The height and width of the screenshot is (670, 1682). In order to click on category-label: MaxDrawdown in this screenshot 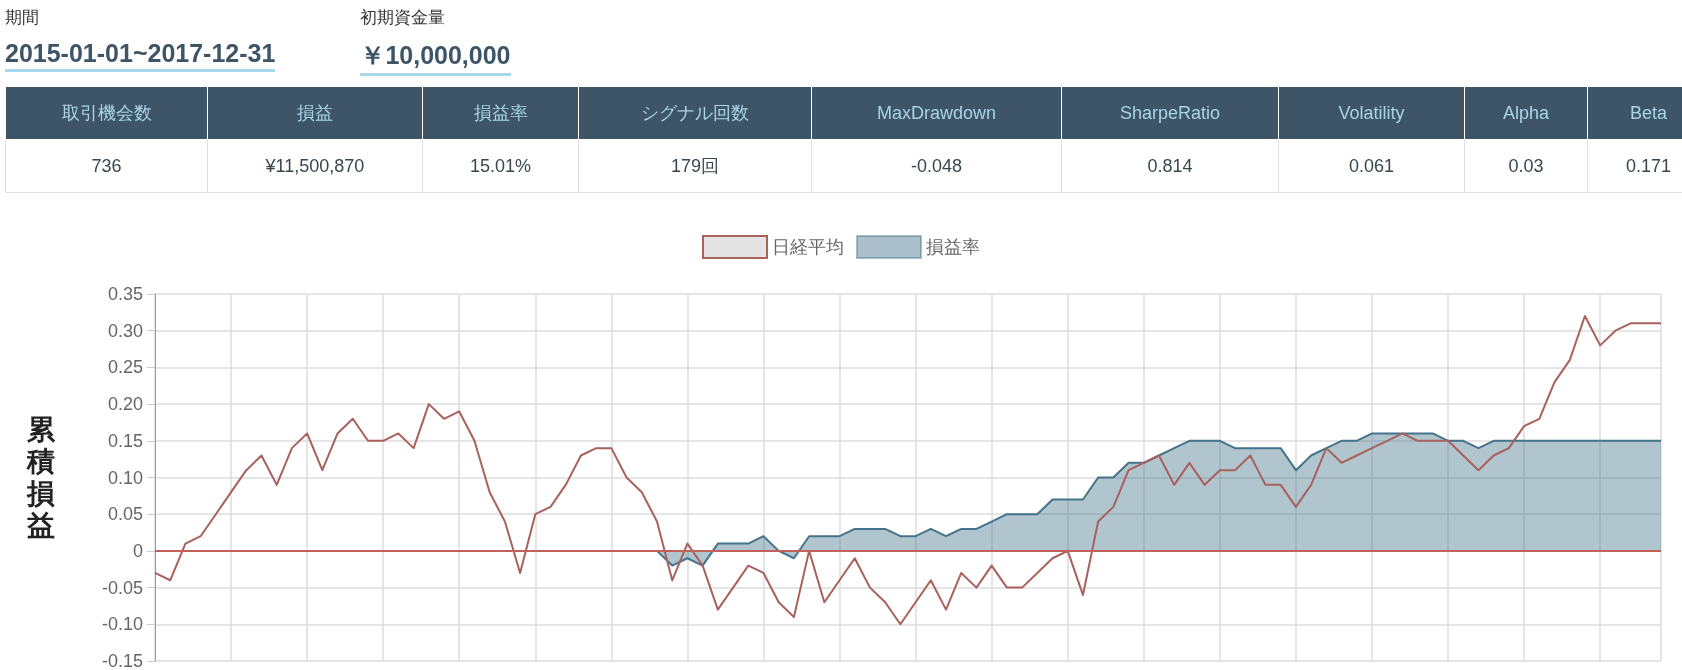, I will do `click(936, 113)`.